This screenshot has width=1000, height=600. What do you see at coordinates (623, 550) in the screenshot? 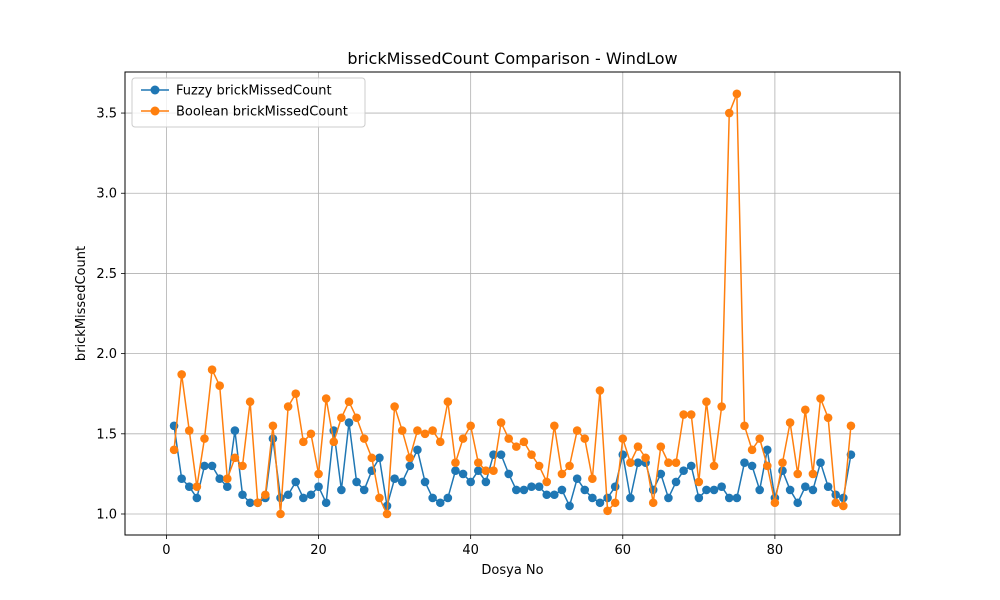
I see `x-tick-label: 60` at bounding box center [623, 550].